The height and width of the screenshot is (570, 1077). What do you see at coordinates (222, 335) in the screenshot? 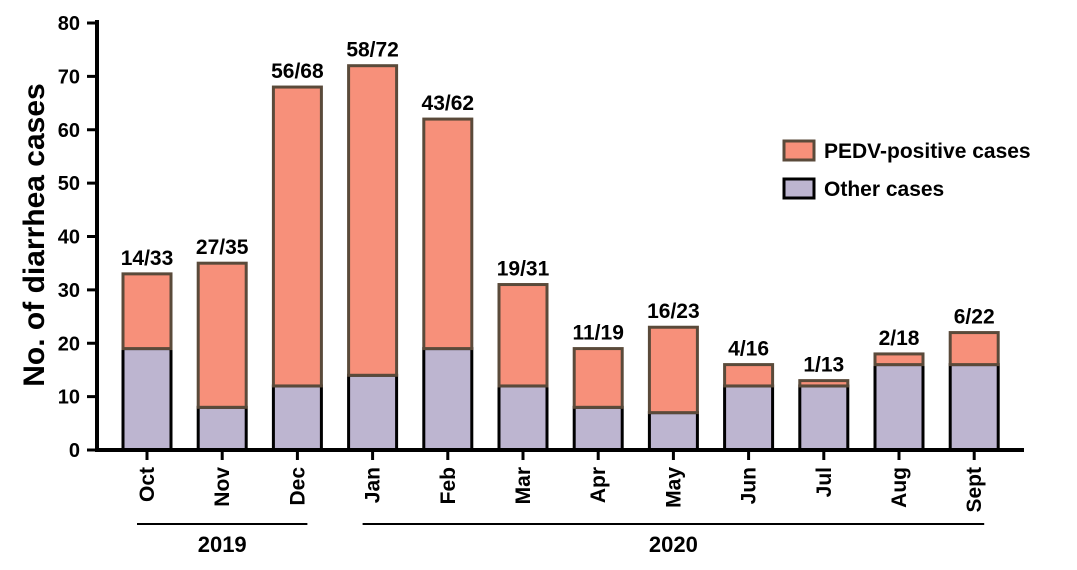
I see `bar-pedv-nov` at bounding box center [222, 335].